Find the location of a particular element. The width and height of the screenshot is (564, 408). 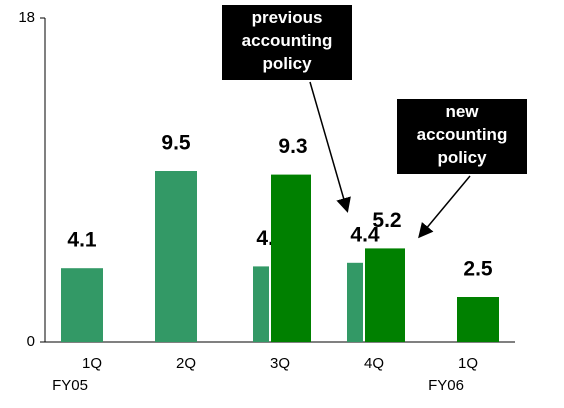

y-tick-label: 0 is located at coordinates (31, 341).